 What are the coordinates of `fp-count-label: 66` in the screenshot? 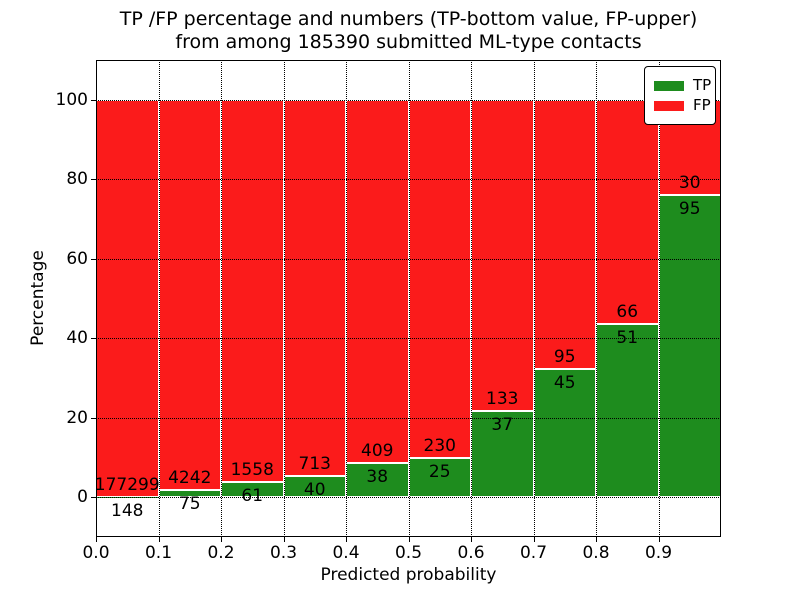 It's located at (627, 311).